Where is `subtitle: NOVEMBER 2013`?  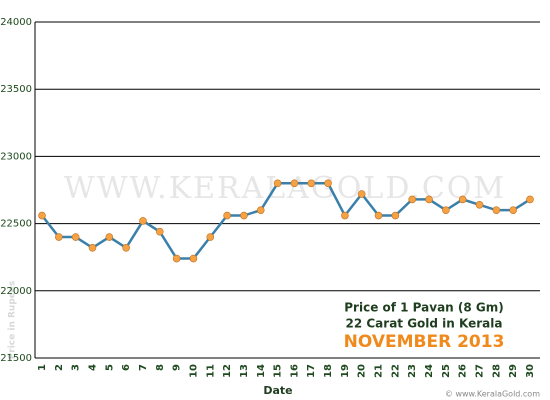
subtitle: NOVEMBER 2013 is located at coordinates (424, 342).